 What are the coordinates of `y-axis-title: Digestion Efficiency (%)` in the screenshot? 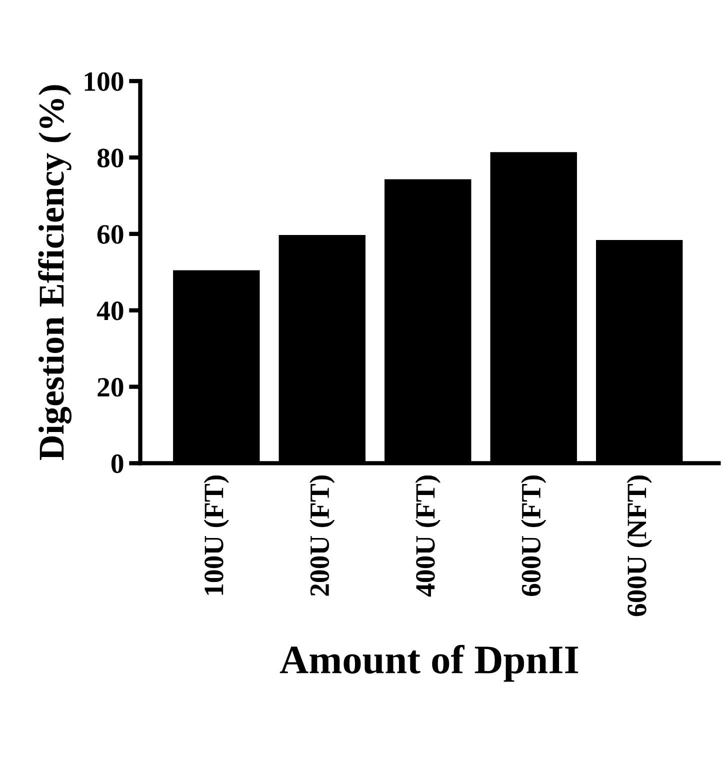 It's located at (55, 272).